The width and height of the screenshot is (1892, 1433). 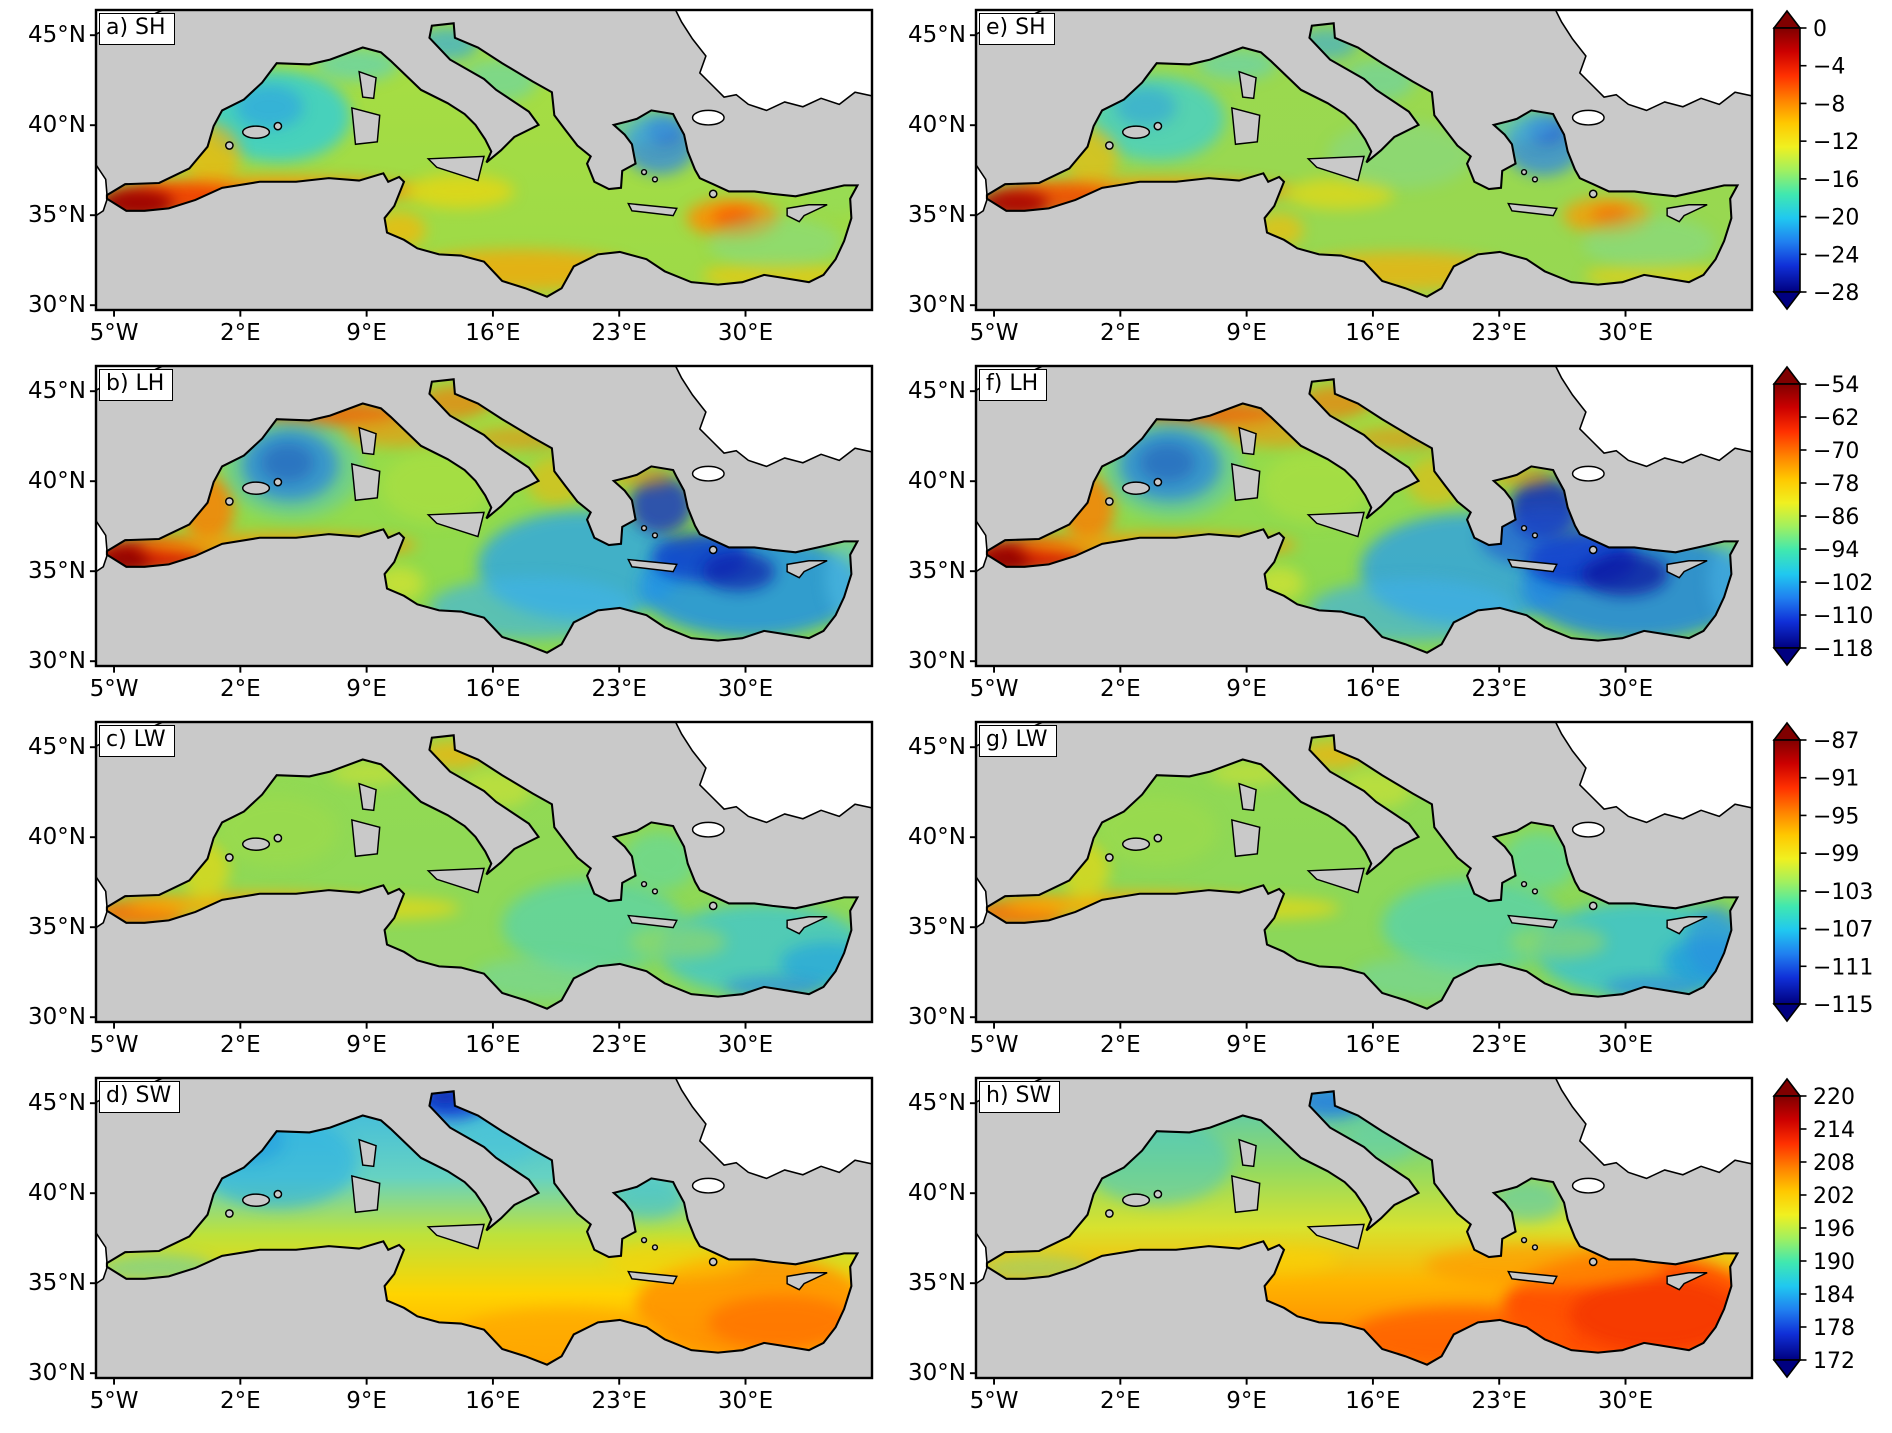 I want to click on map-canvas: b) LH, so click(x=481, y=518).